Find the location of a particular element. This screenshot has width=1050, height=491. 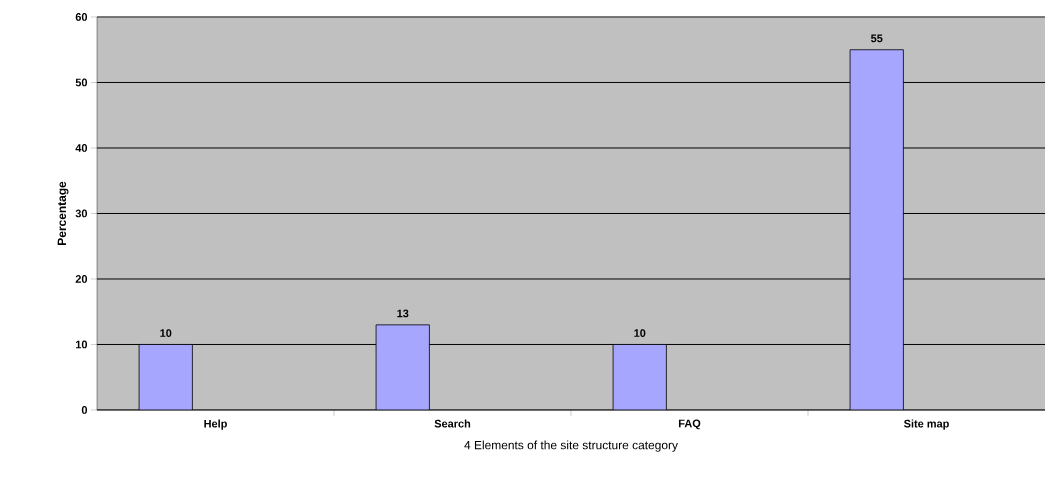

y-tick-label: 60 is located at coordinates (81, 17).